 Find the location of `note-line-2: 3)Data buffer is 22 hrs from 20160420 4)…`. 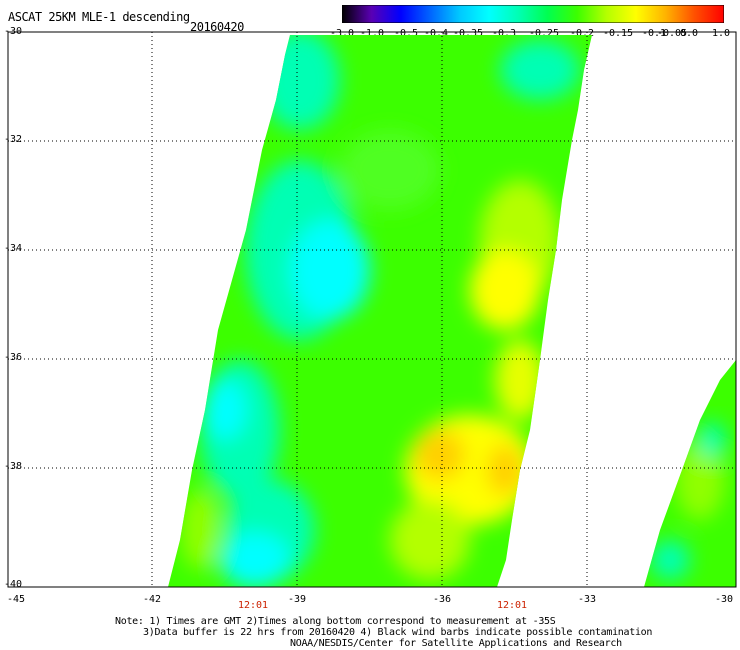

note-line-2: 3)Data buffer is 22 hrs from 20160420 4)… is located at coordinates (398, 632).